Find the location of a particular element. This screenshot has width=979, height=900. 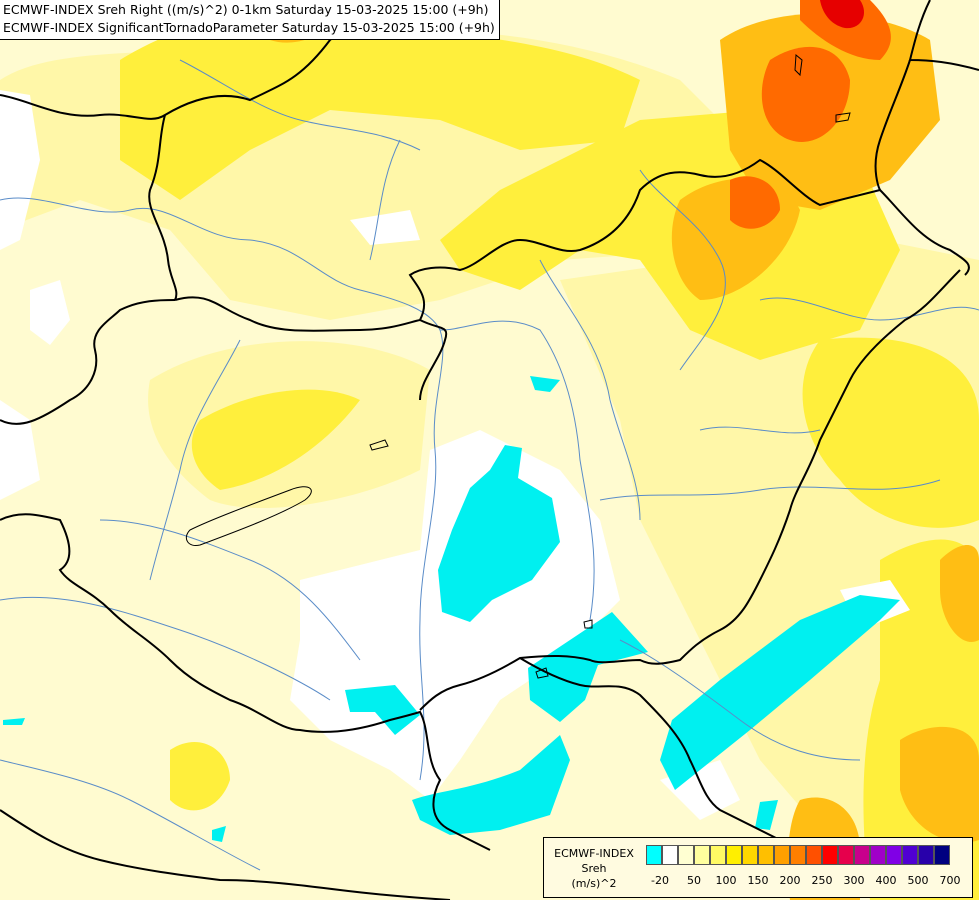

legend-tick-label: 100 is located at coordinates (726, 880).